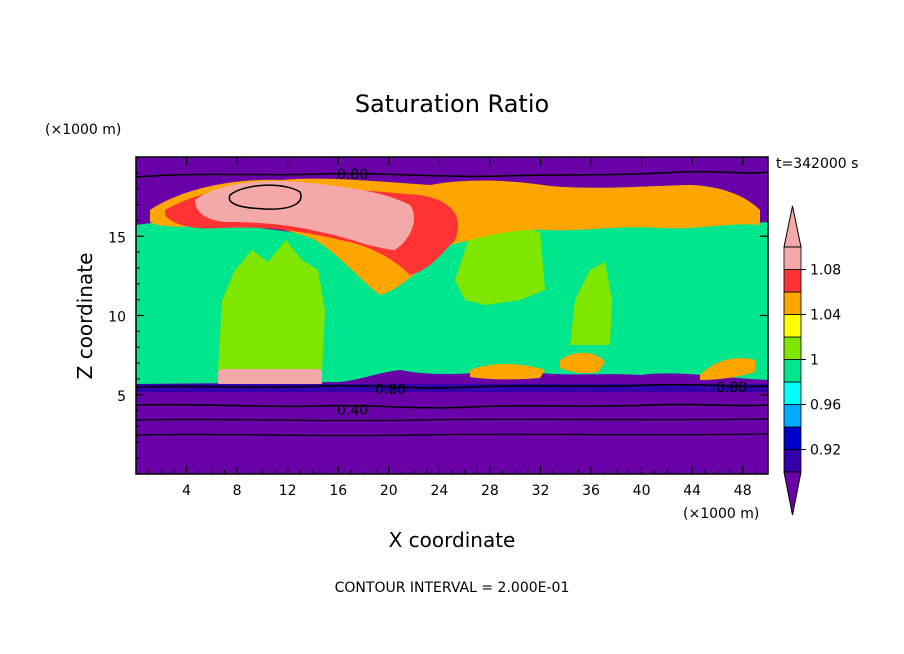  What do you see at coordinates (642, 491) in the screenshot?
I see `x-tick-label: 40` at bounding box center [642, 491].